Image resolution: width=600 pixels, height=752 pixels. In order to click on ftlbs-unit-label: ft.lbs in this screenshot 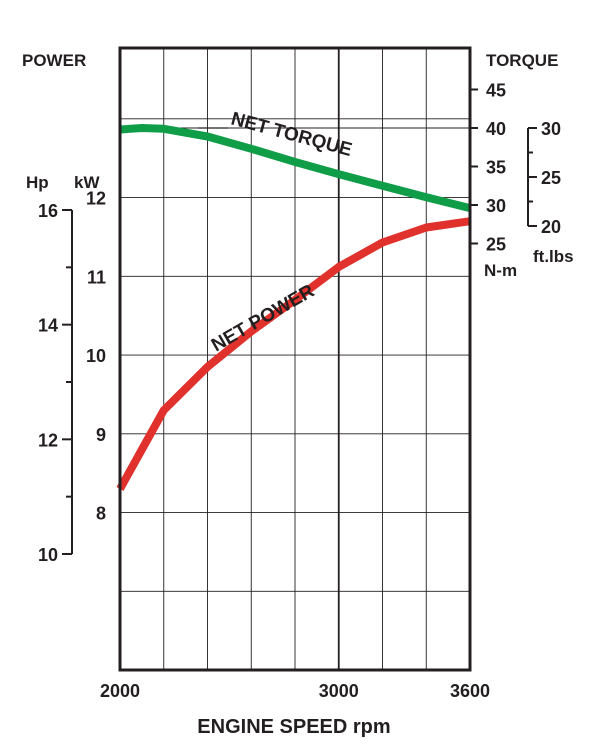, I will do `click(553, 256)`.